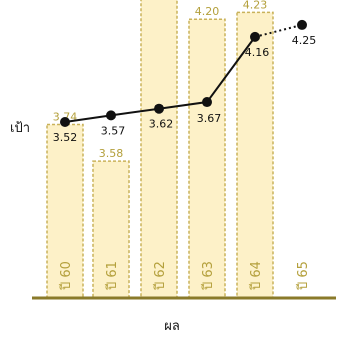 The image size is (339, 341). What do you see at coordinates (207, 11) in the screenshot?
I see `bar-value-label: 4.20` at bounding box center [207, 11].